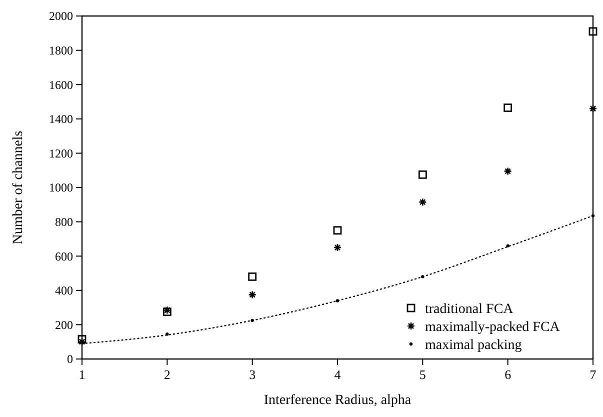 This screenshot has height=417, width=603. Describe the element at coordinates (61, 119) in the screenshot. I see `y-tick-label: 1400` at that location.